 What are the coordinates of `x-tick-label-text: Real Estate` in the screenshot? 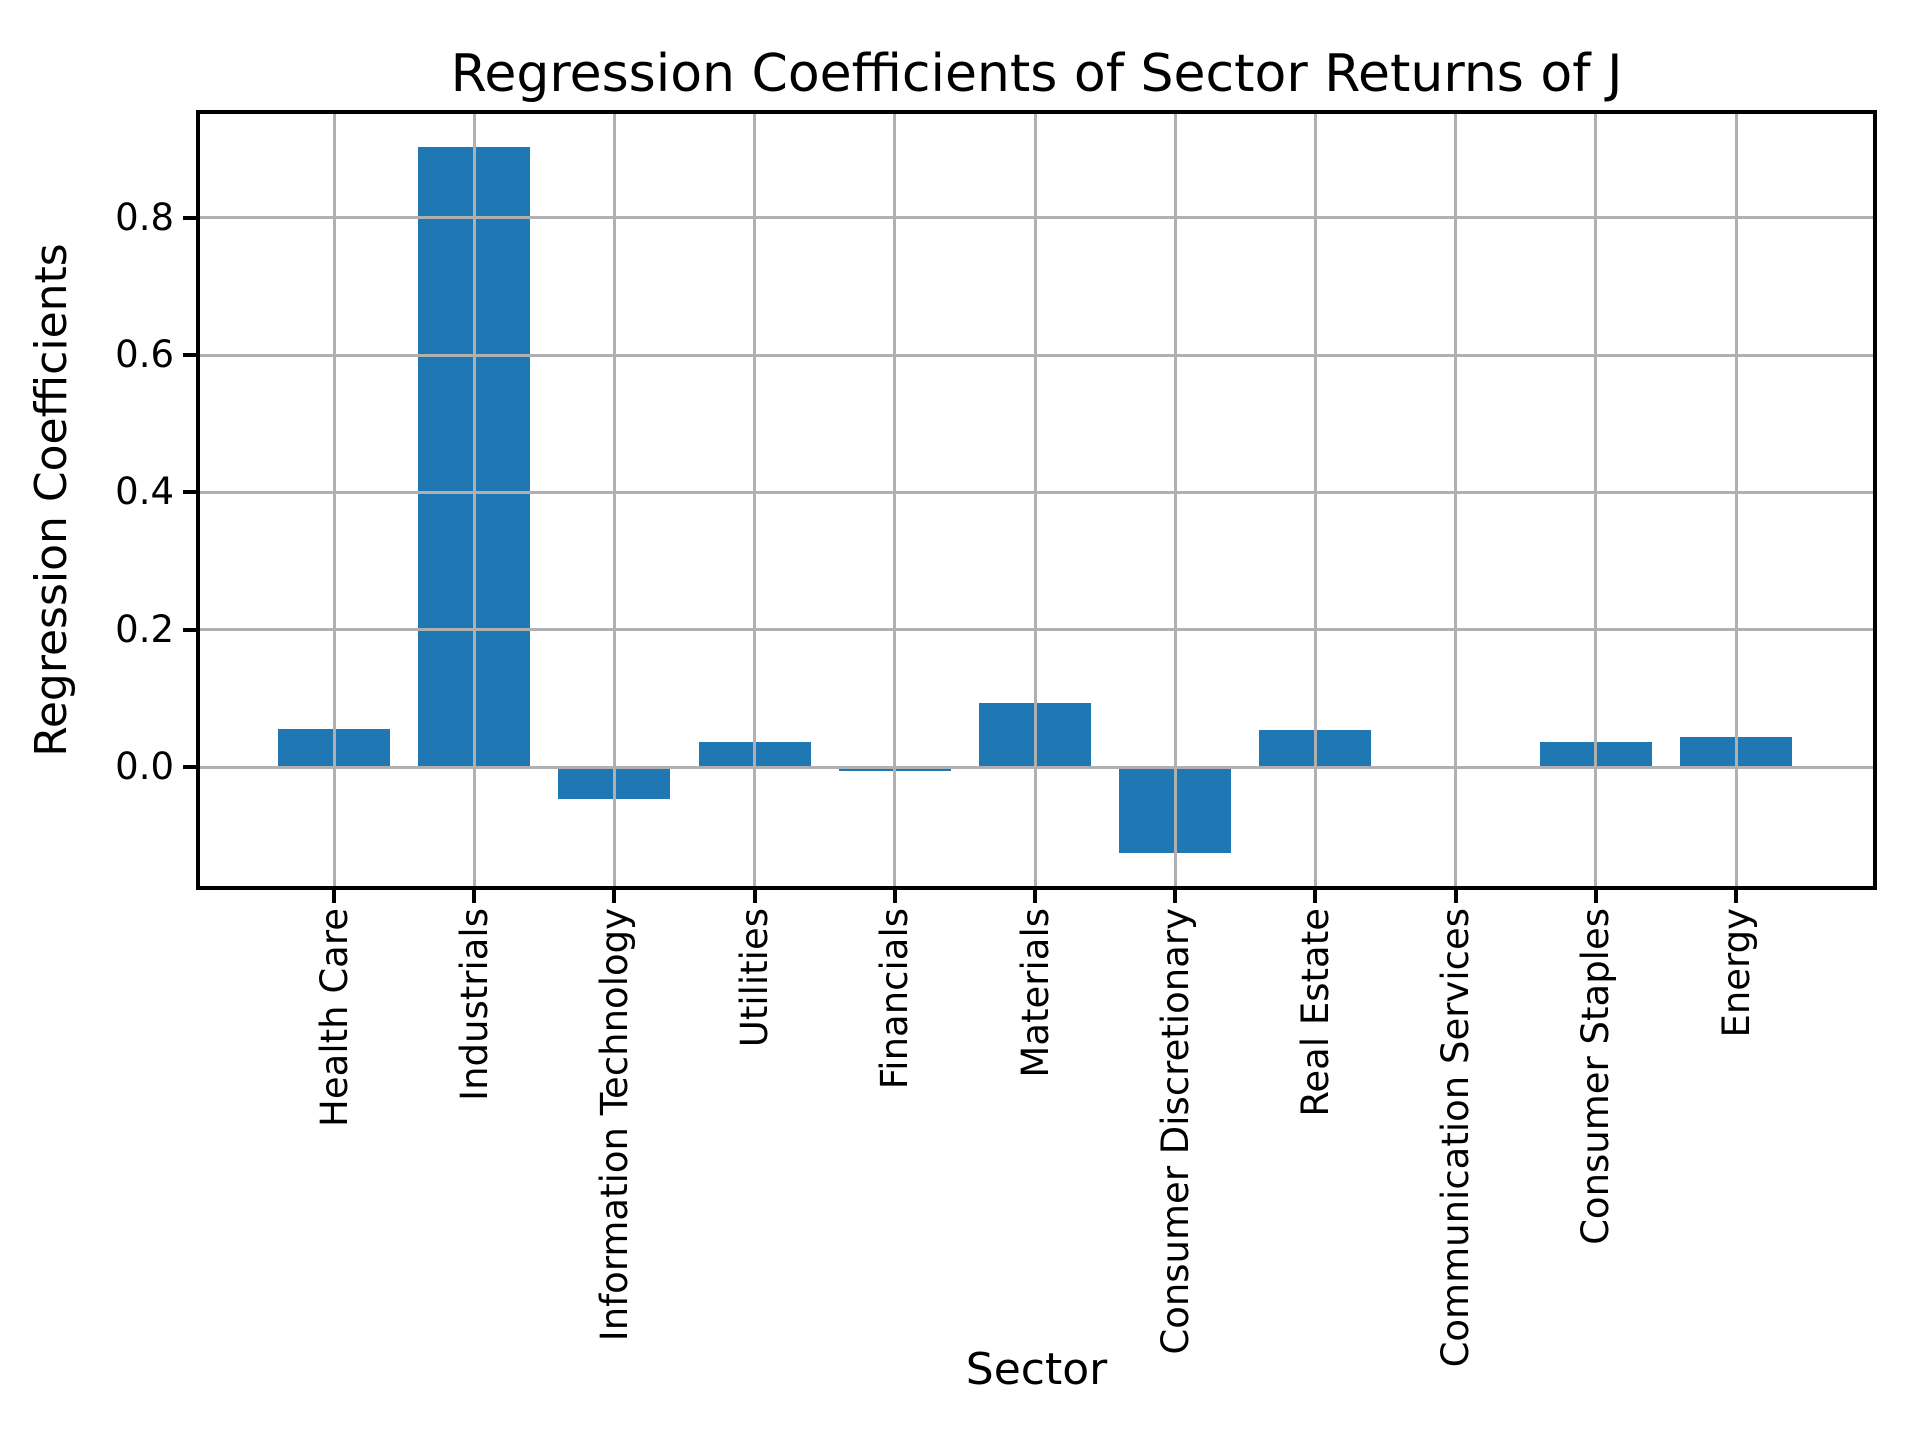 It's located at (1315, 1012).